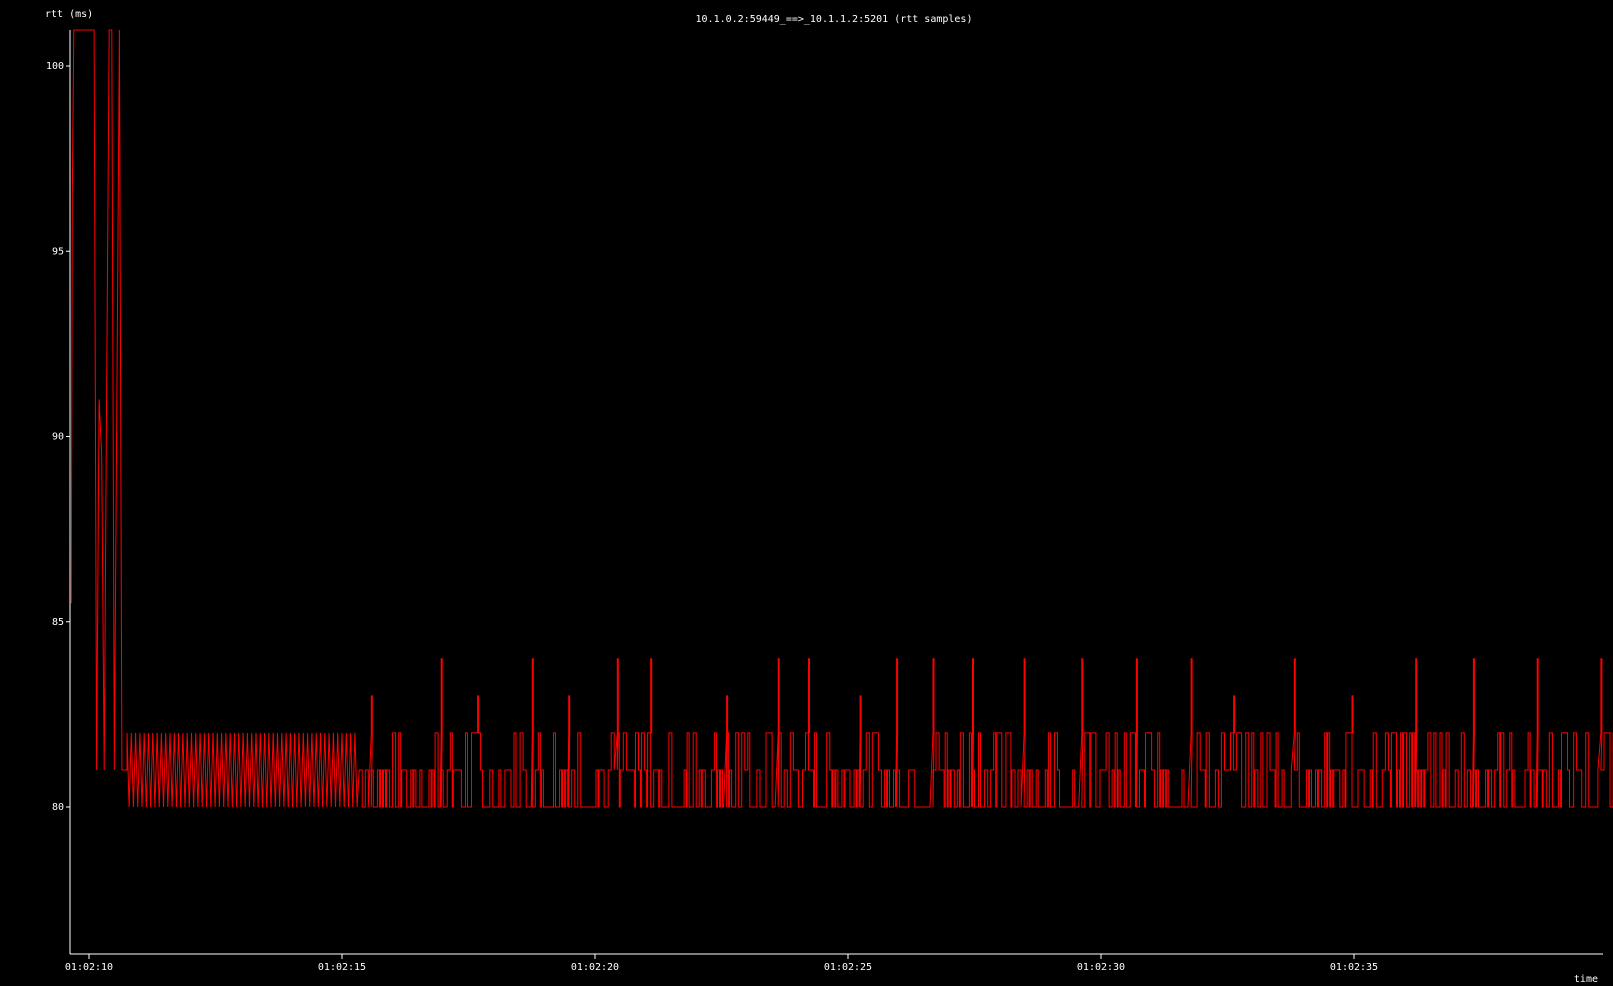  What do you see at coordinates (1354, 967) in the screenshot?
I see `x-tick-label: 01:02:35` at bounding box center [1354, 967].